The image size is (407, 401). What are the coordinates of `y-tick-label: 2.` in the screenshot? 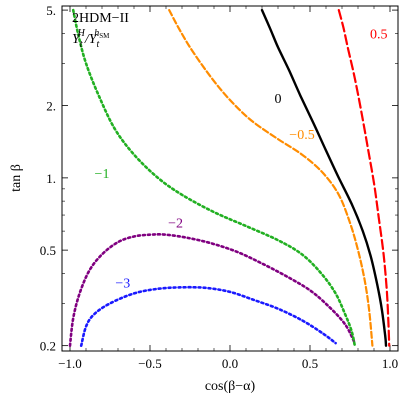 It's located at (51, 106).